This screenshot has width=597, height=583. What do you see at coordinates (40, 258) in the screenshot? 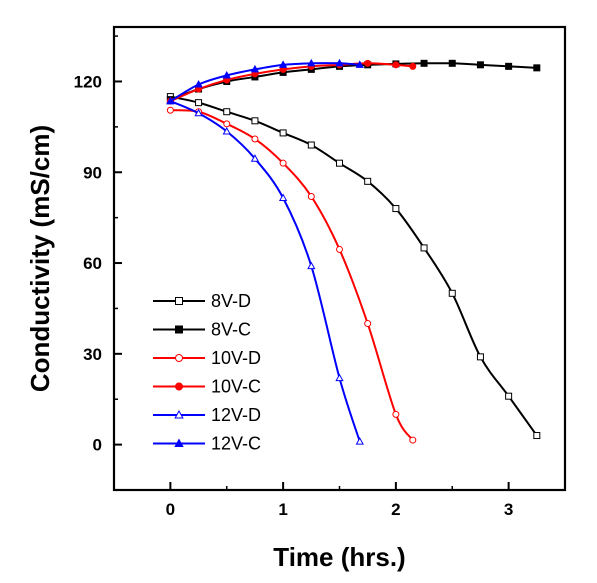
I see `y-axis-title: Conductivity (mS/cm)` at bounding box center [40, 258].